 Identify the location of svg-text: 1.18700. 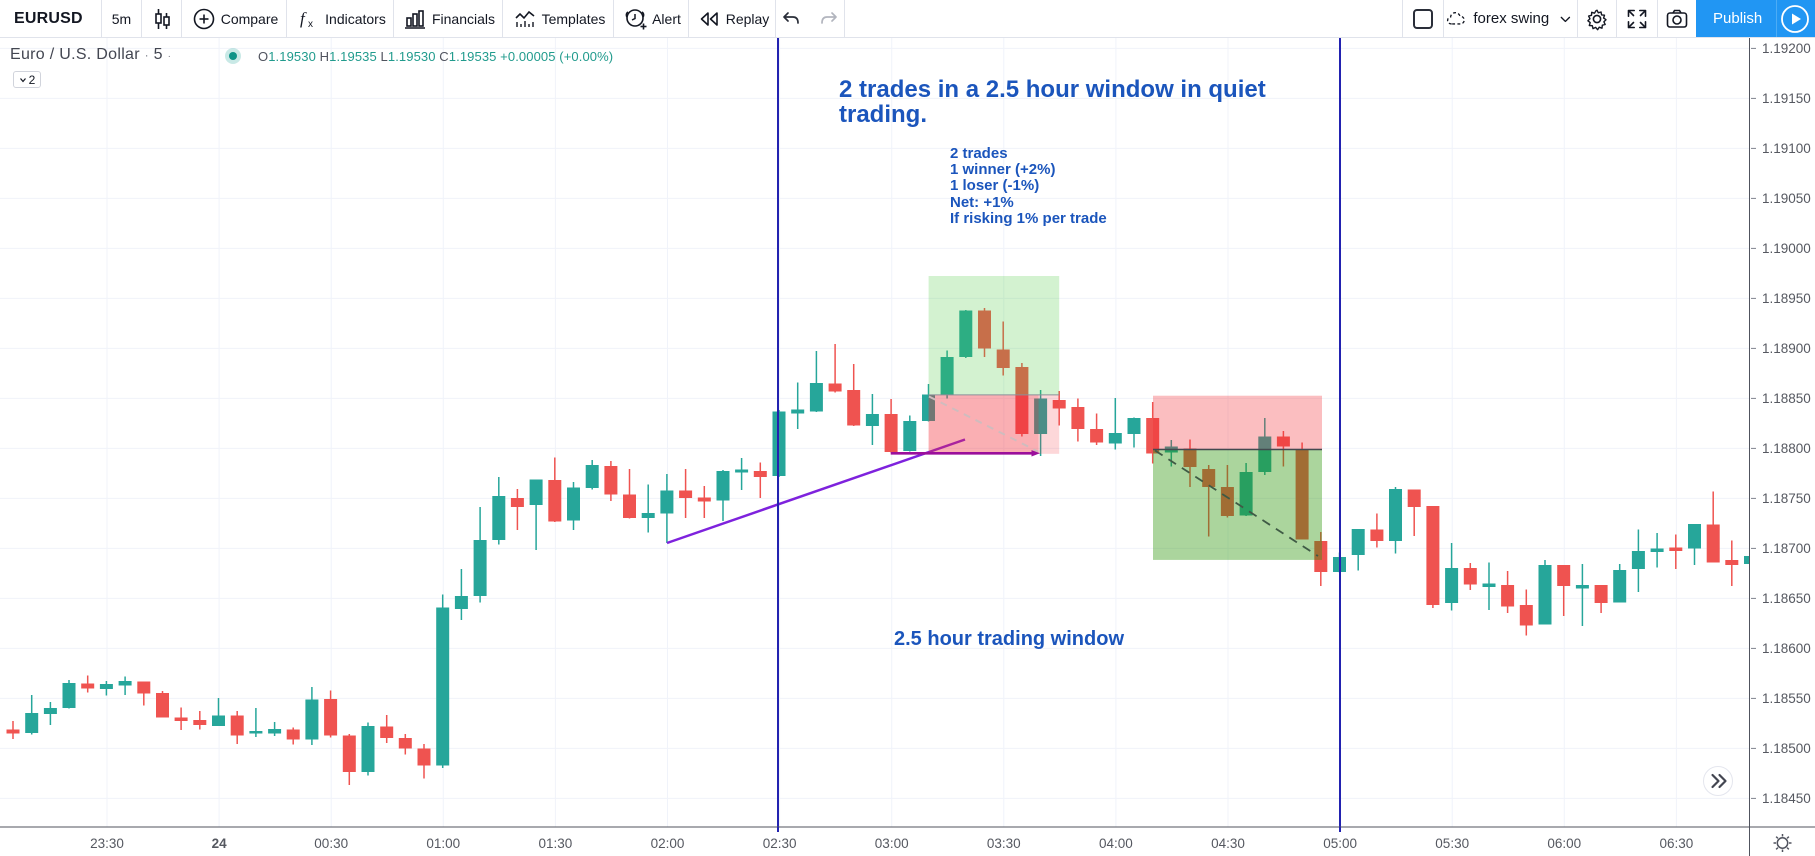
(1786, 548).